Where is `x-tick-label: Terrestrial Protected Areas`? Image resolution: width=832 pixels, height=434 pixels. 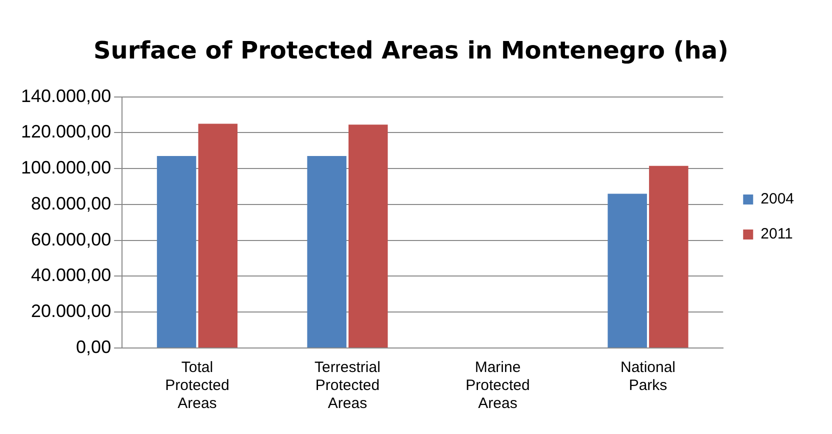
x-tick-label: Terrestrial Protected Areas is located at coordinates (347, 385).